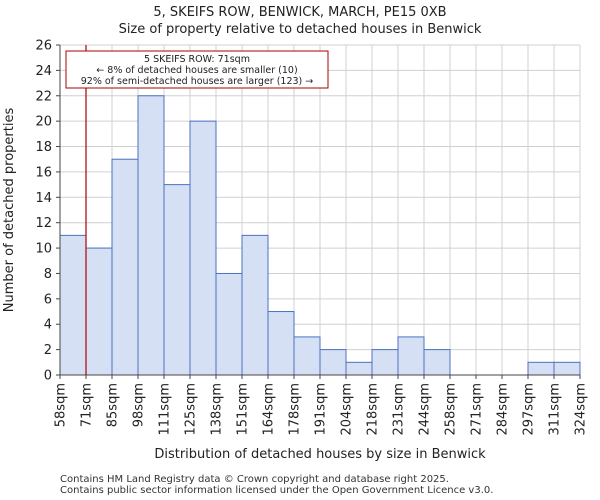 The height and width of the screenshot is (500, 600). Describe the element at coordinates (43, 147) in the screenshot. I see `y-tick-label: 18` at that location.